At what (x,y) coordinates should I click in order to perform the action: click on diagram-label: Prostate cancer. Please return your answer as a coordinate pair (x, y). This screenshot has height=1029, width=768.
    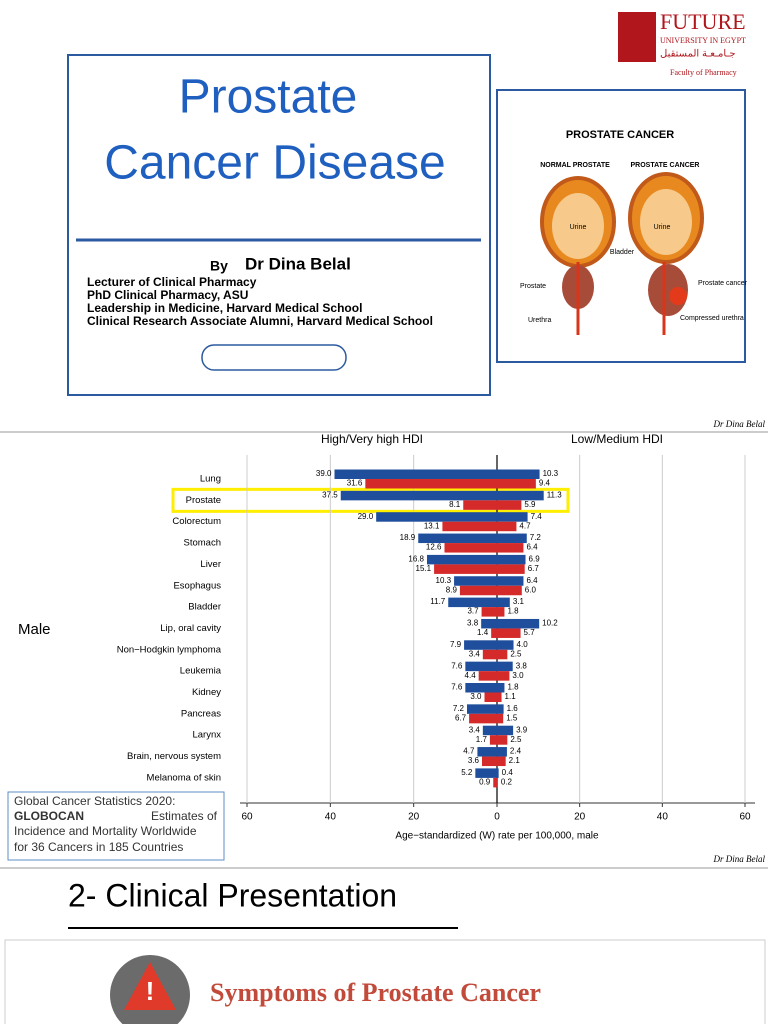
    Looking at the image, I should click on (723, 283).